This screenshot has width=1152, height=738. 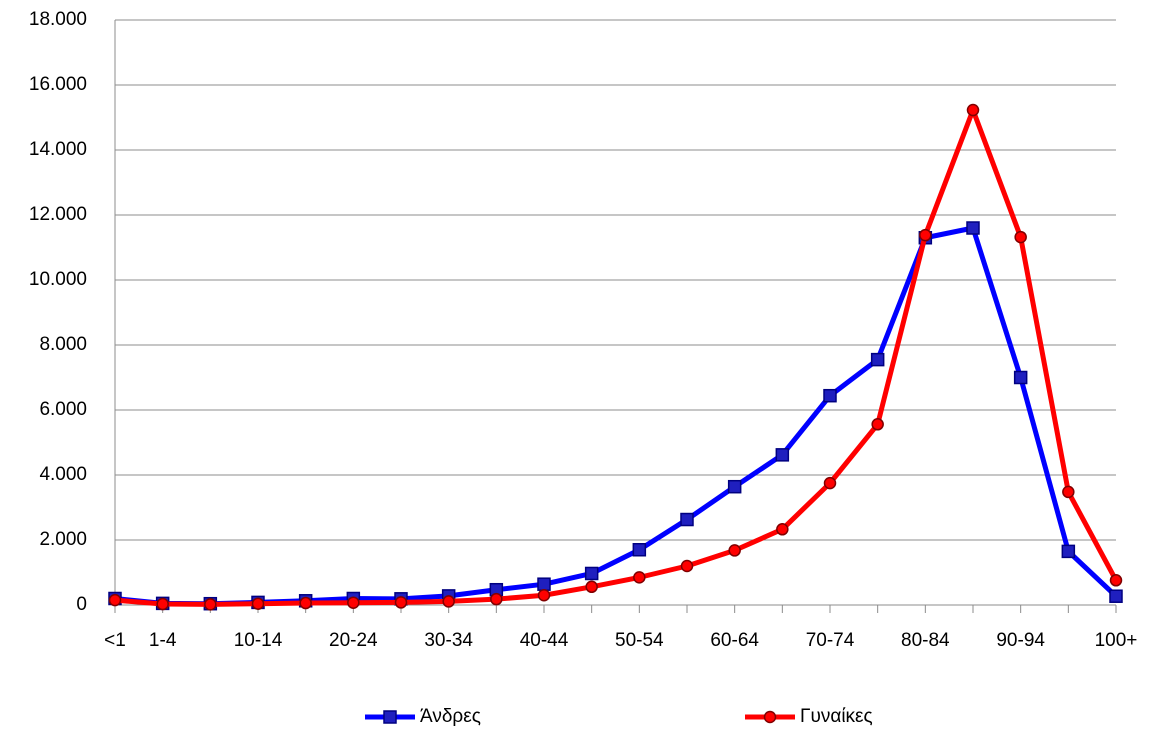 What do you see at coordinates (544, 640) in the screenshot?
I see `x-tick-label: 40-44` at bounding box center [544, 640].